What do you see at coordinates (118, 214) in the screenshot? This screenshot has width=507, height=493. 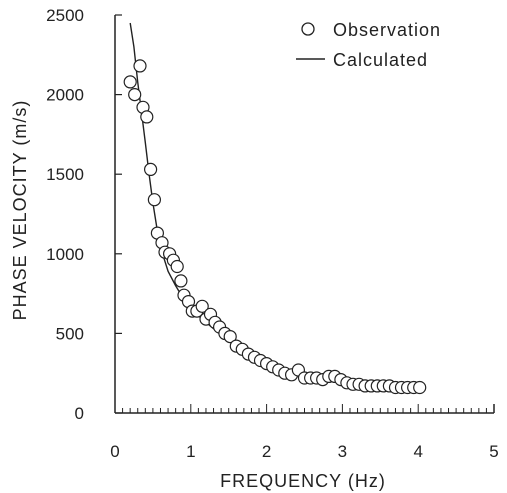 I see `y-ticks-layer` at bounding box center [118, 214].